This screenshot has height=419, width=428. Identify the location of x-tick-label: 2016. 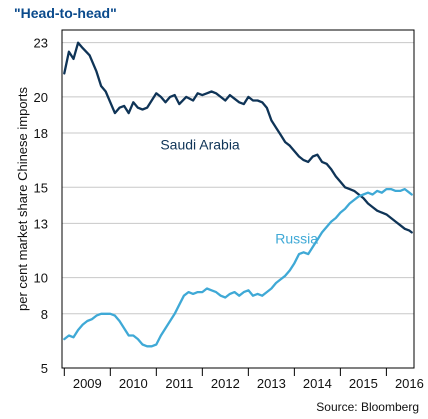
(409, 383).